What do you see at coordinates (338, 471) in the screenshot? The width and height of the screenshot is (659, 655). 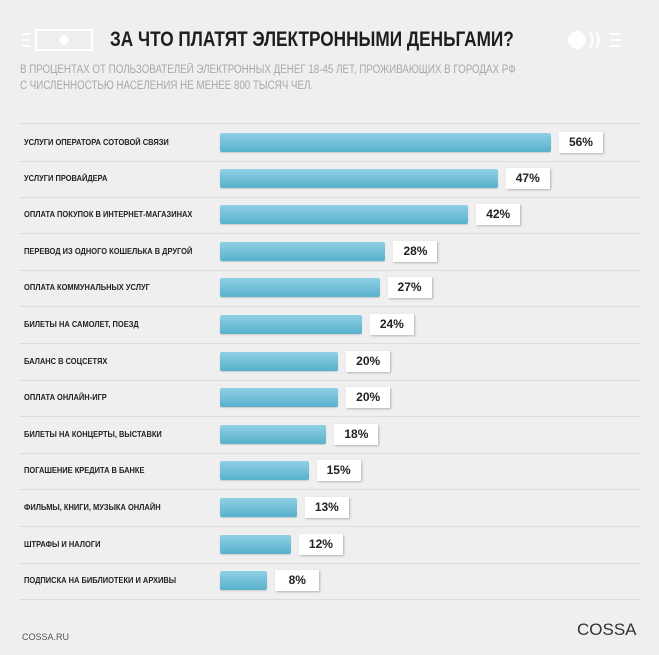 I see `value-label: 15%` at bounding box center [338, 471].